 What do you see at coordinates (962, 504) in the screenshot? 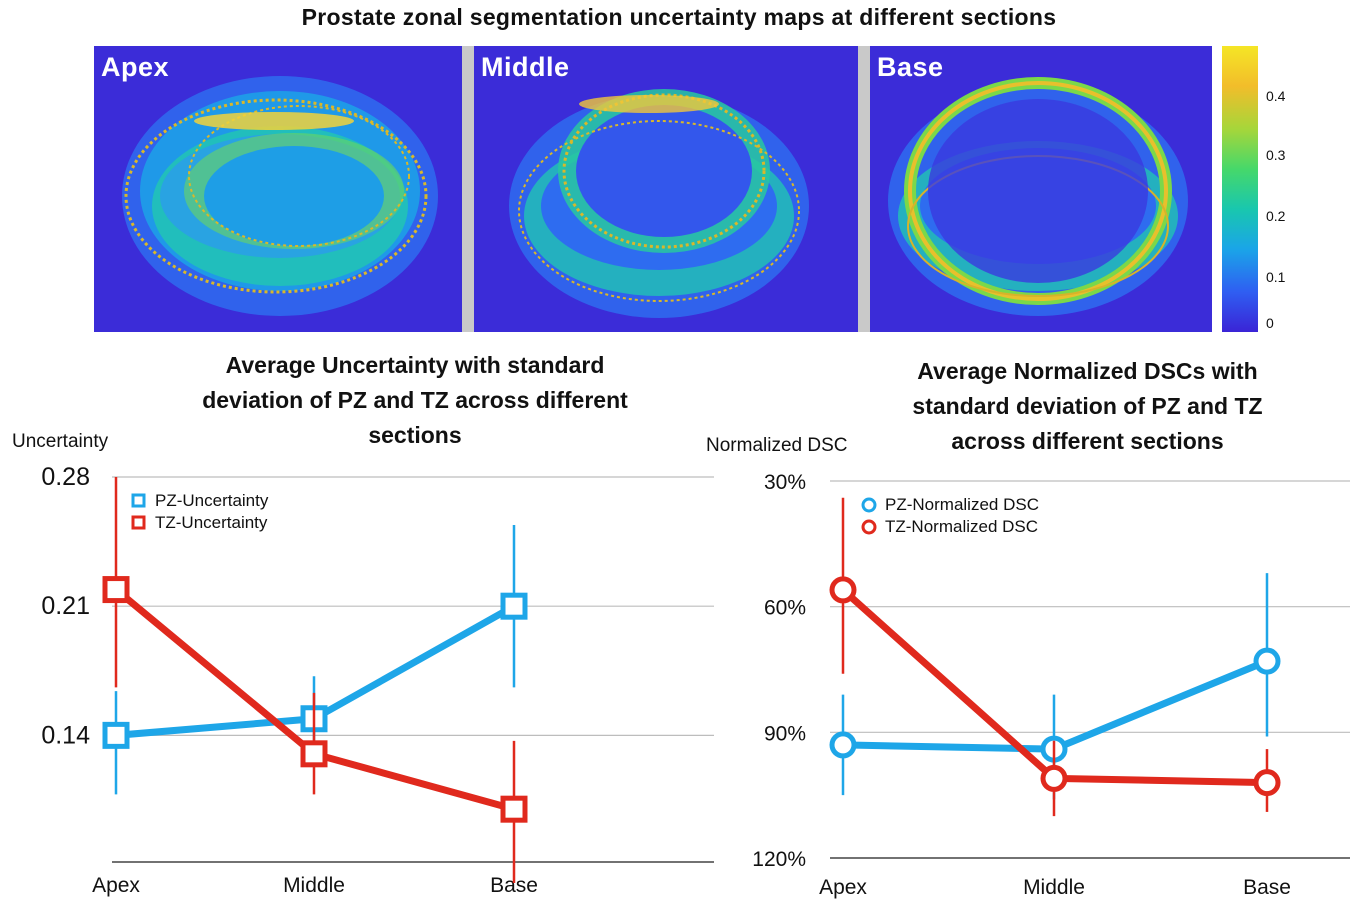
I see `legend-label: PZ-Normalized DSC` at bounding box center [962, 504].